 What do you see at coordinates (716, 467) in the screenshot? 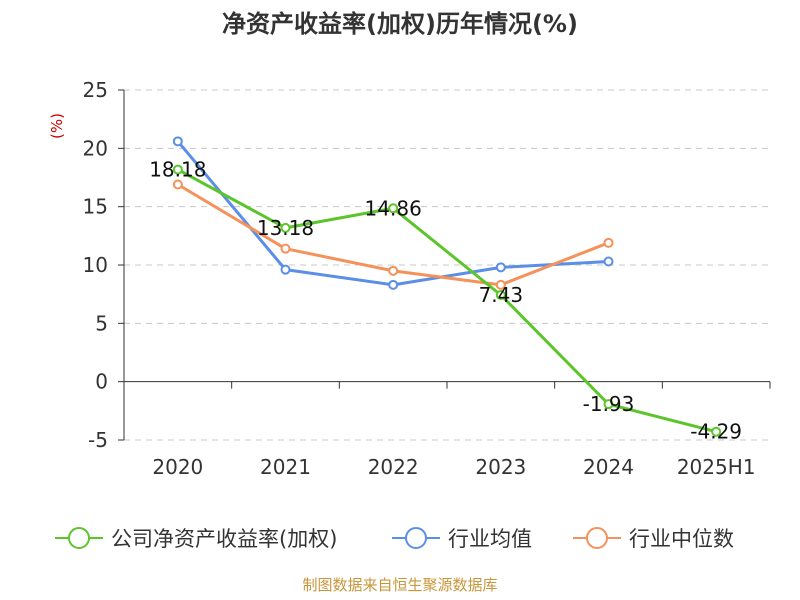
I see `x-tick-label: 2025H1` at bounding box center [716, 467].